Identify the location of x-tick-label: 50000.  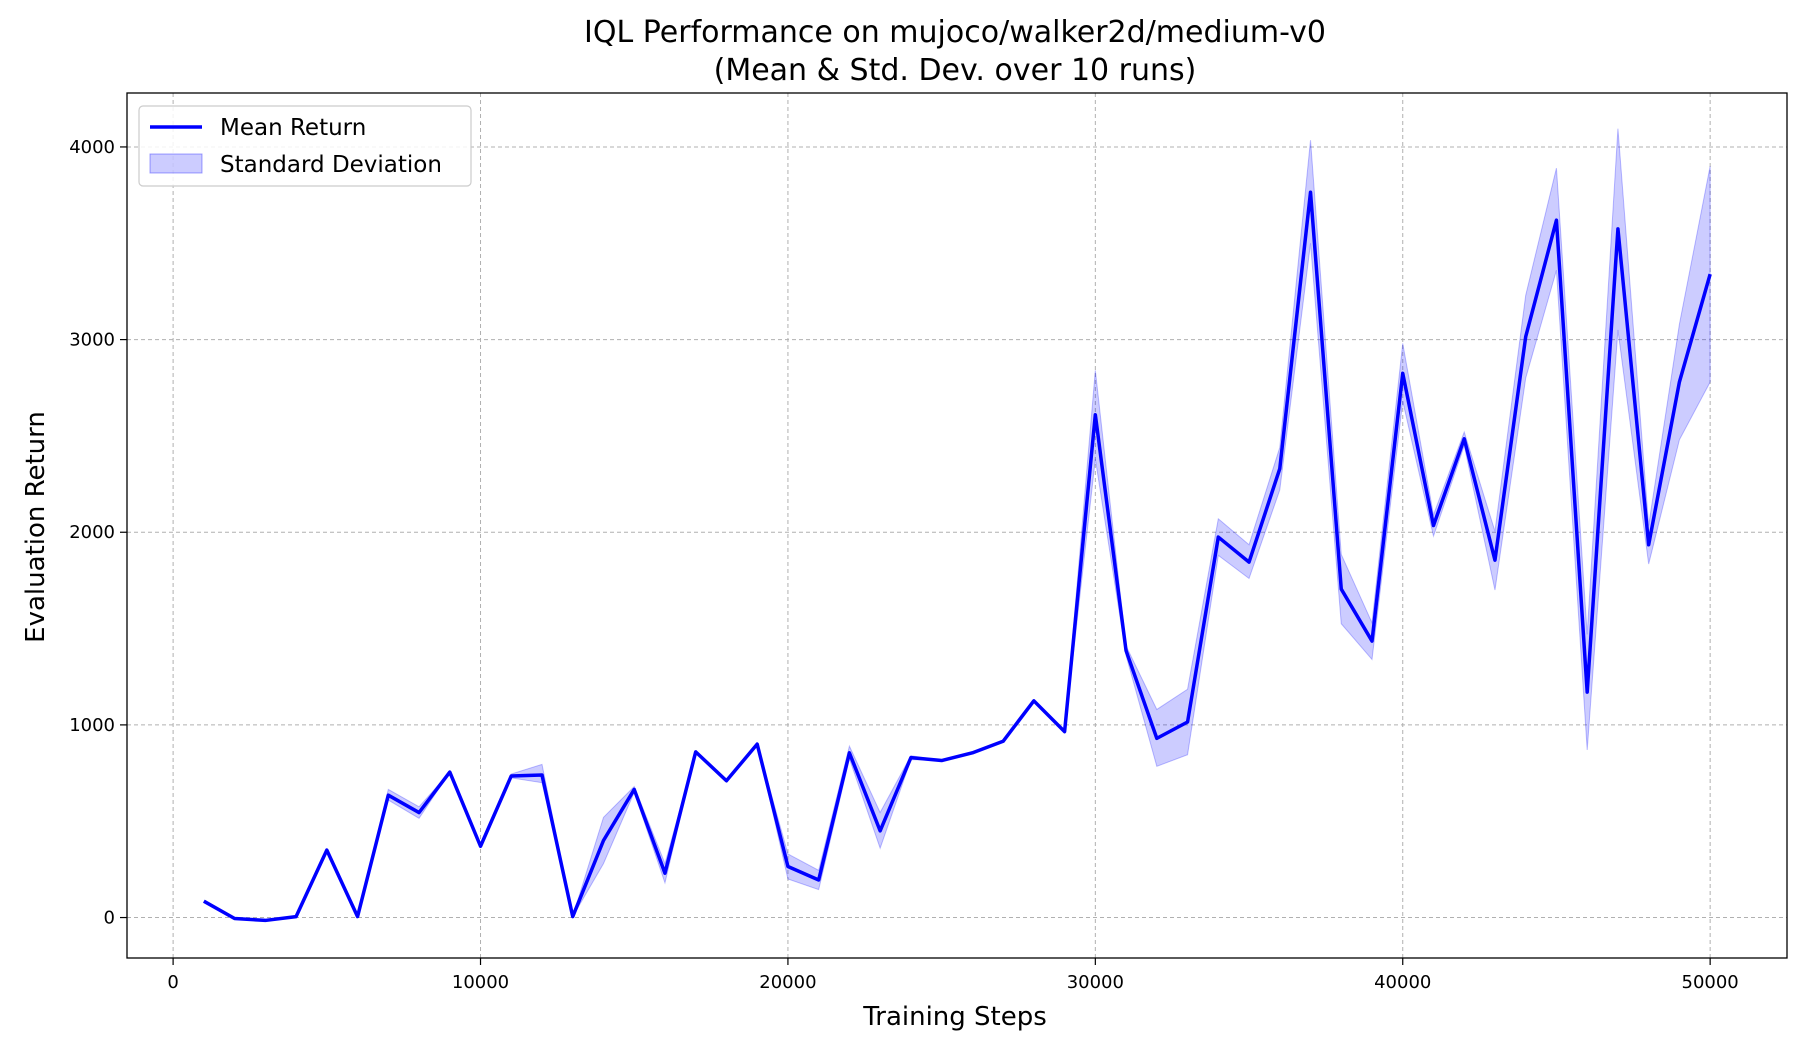
(1710, 982).